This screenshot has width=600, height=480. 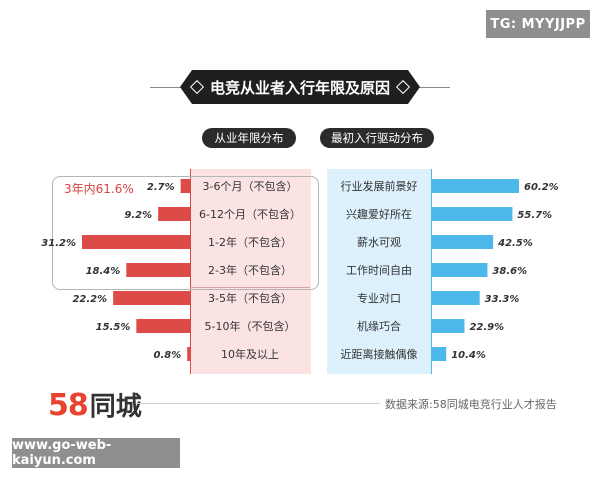 What do you see at coordinates (161, 187) in the screenshot?
I see `left-value-label: 2.7%` at bounding box center [161, 187].